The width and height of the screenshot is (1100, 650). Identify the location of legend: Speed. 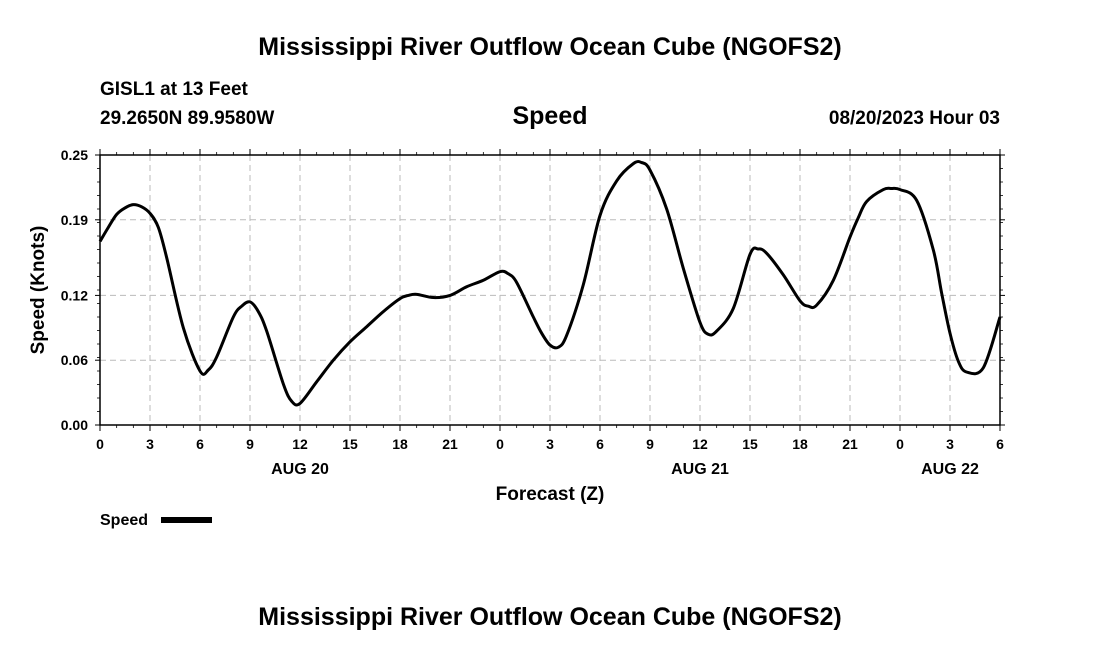
(156, 520).